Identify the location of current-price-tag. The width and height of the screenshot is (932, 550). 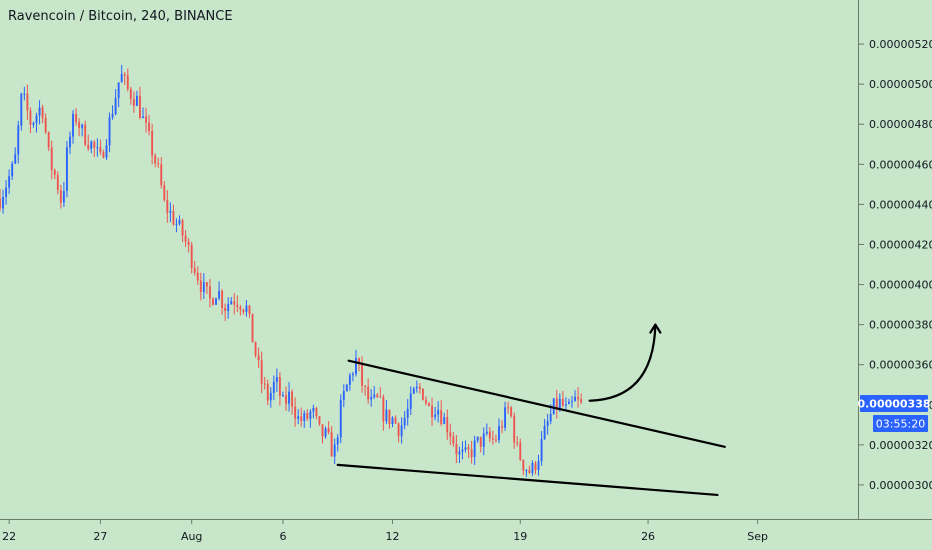
(894, 403).